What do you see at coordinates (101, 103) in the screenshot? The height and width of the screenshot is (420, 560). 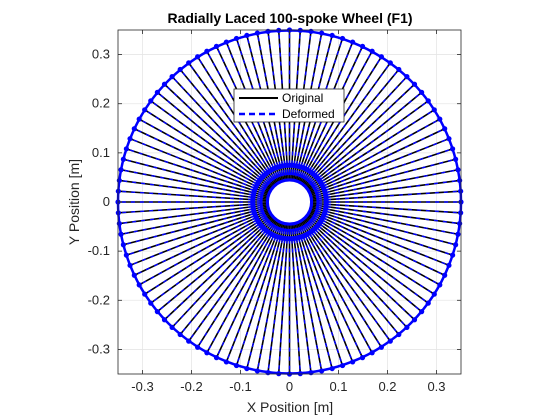 I see `y-tick-label: 0.2` at bounding box center [101, 103].